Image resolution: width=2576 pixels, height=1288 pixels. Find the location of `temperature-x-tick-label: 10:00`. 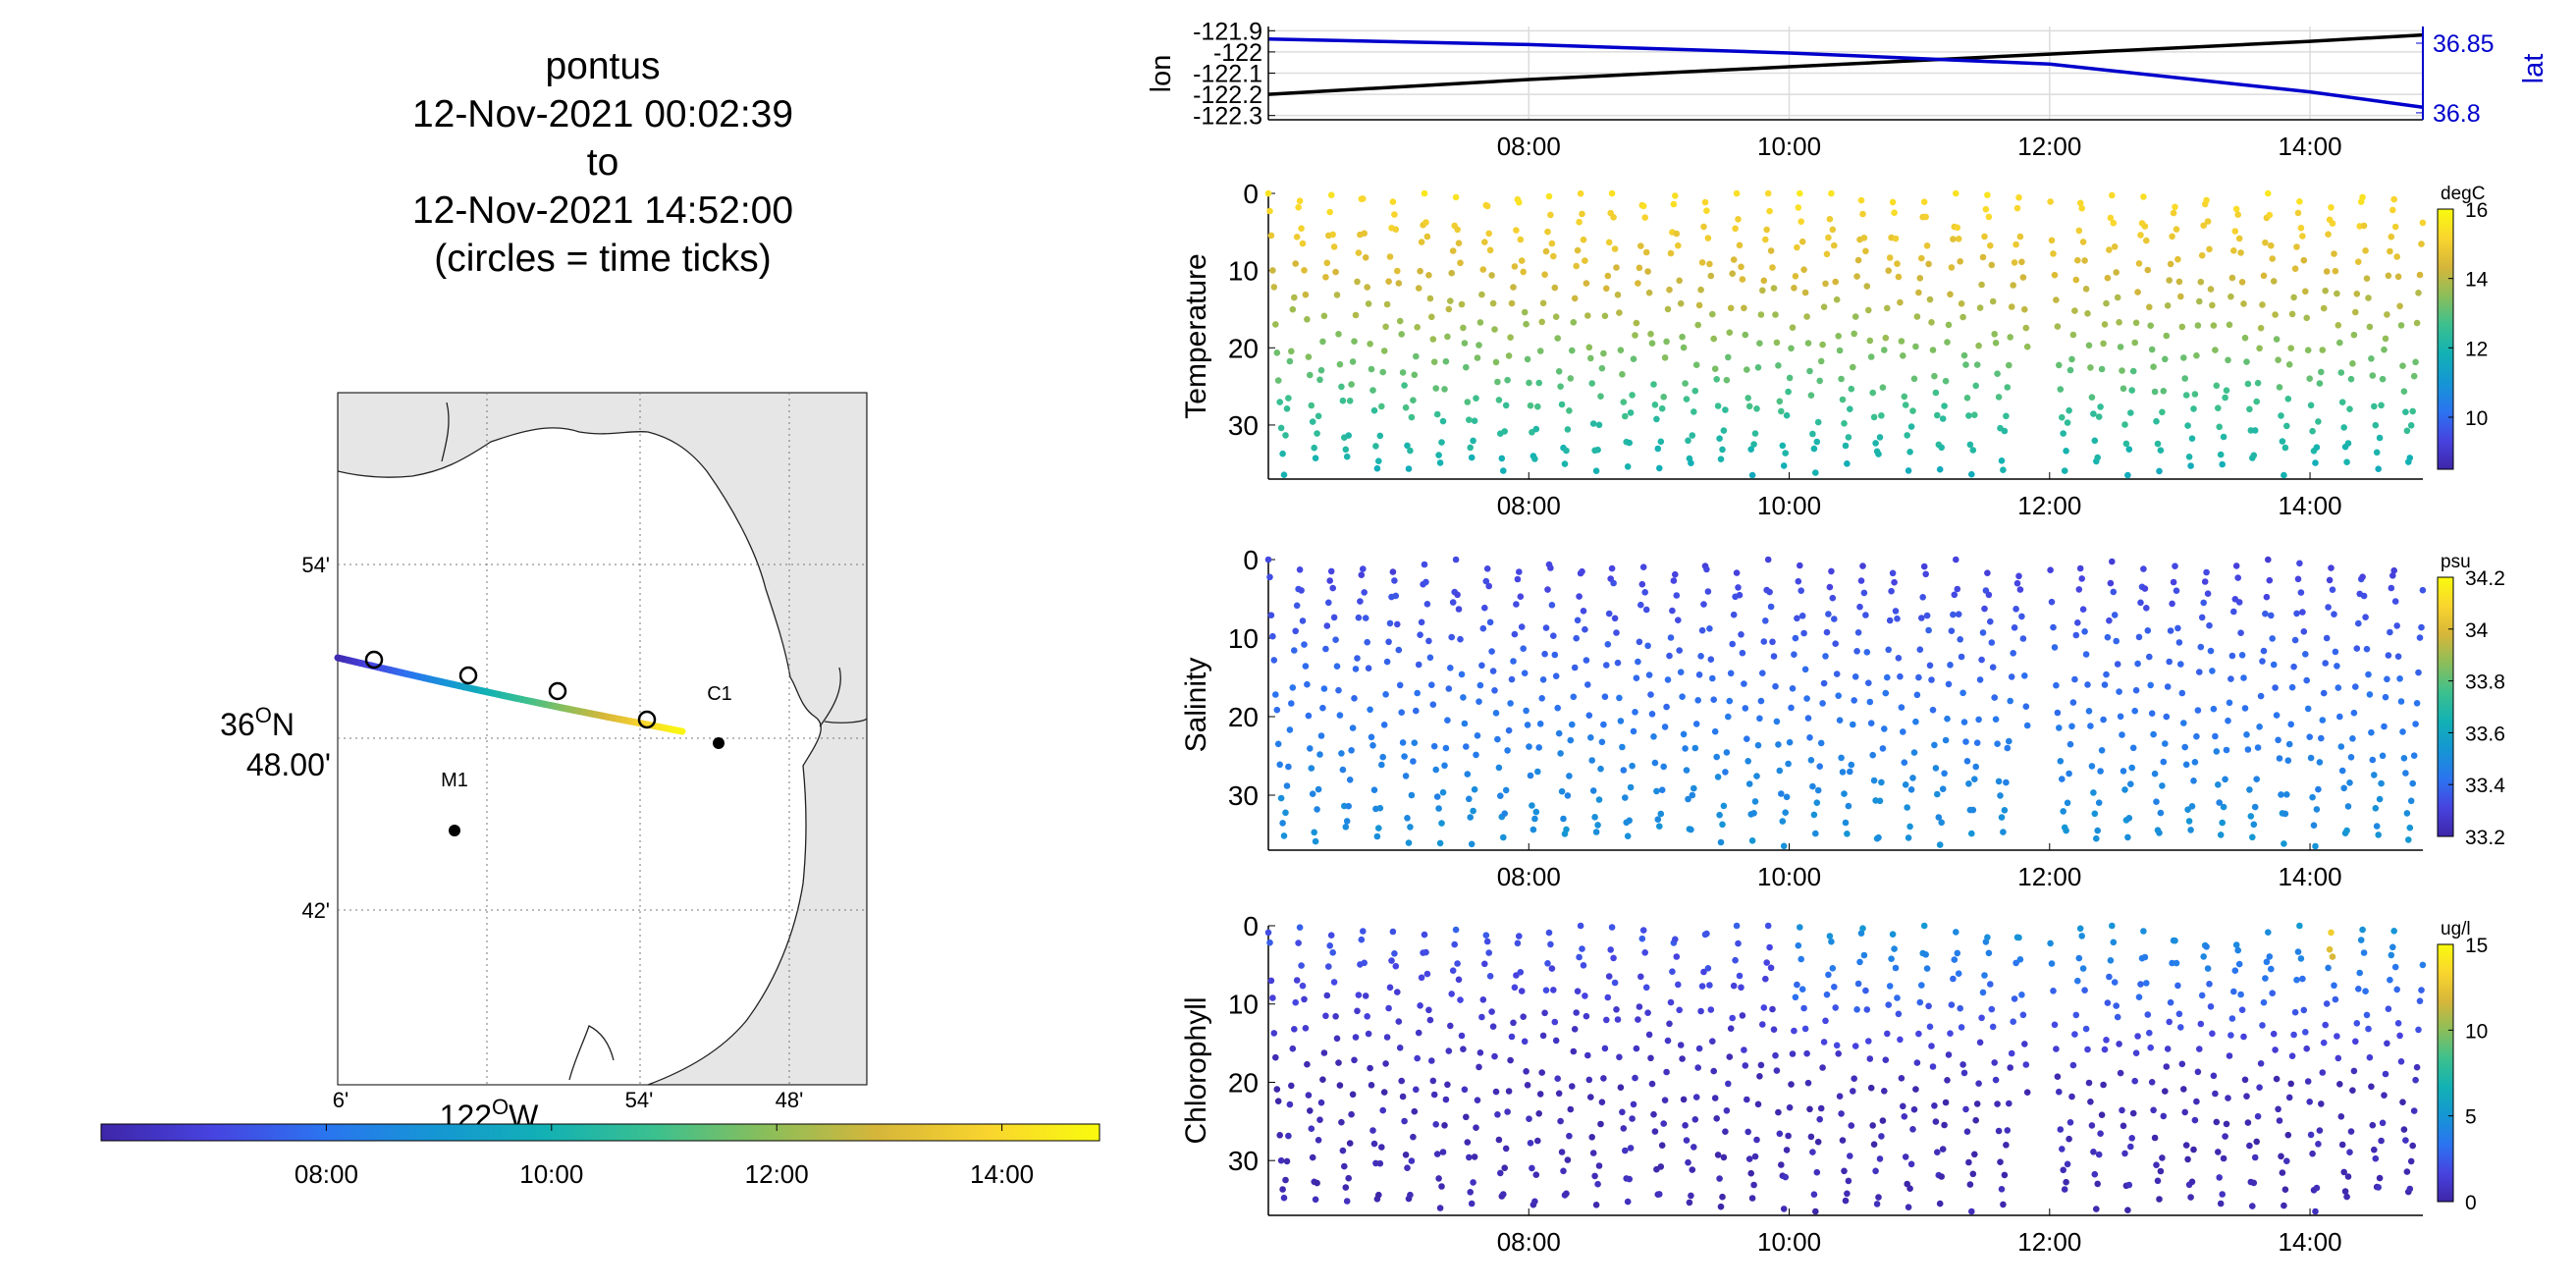

temperature-x-tick-label: 10:00 is located at coordinates (1789, 505).